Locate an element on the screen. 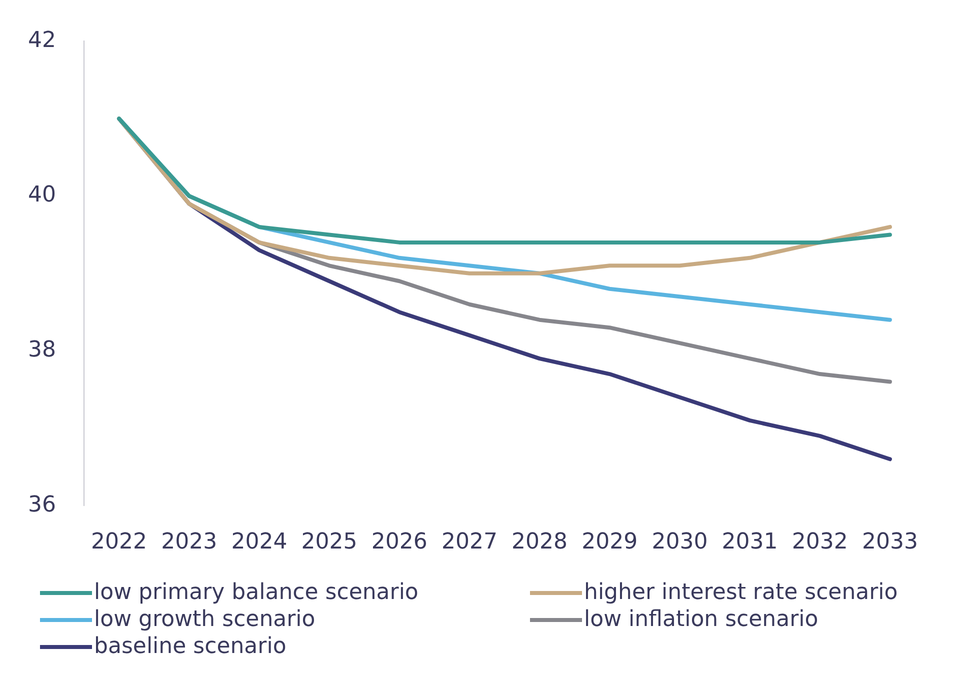  y-tick-label: 36 is located at coordinates (42, 505).